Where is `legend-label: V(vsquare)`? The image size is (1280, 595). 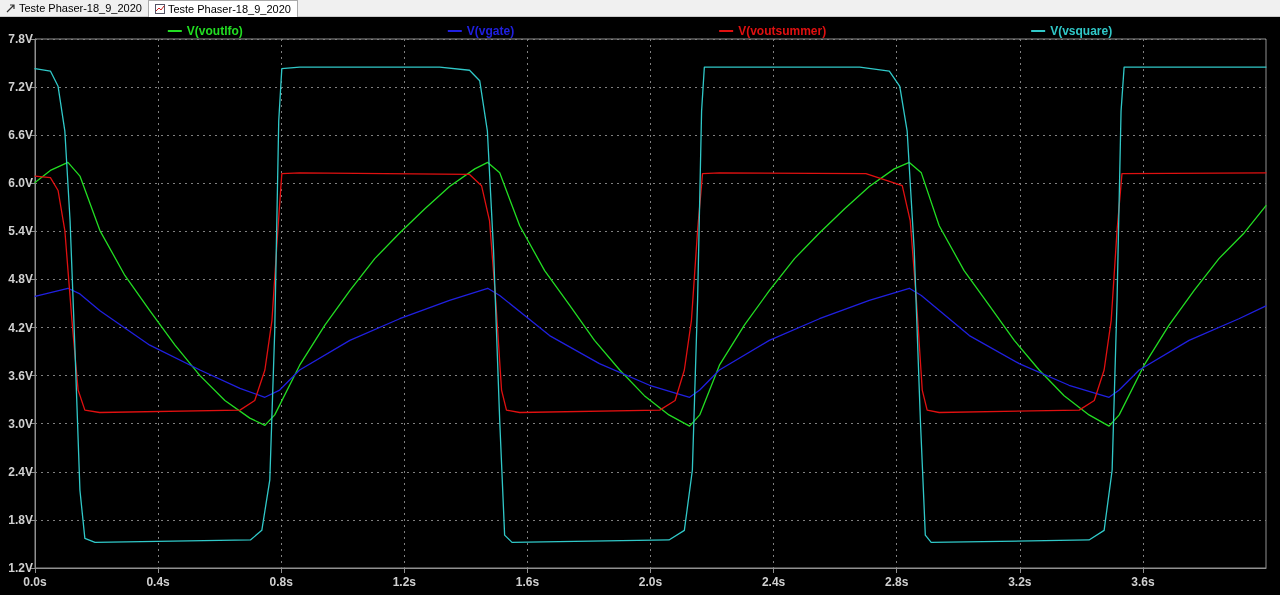 legend-label: V(vsquare) is located at coordinates (1081, 31).